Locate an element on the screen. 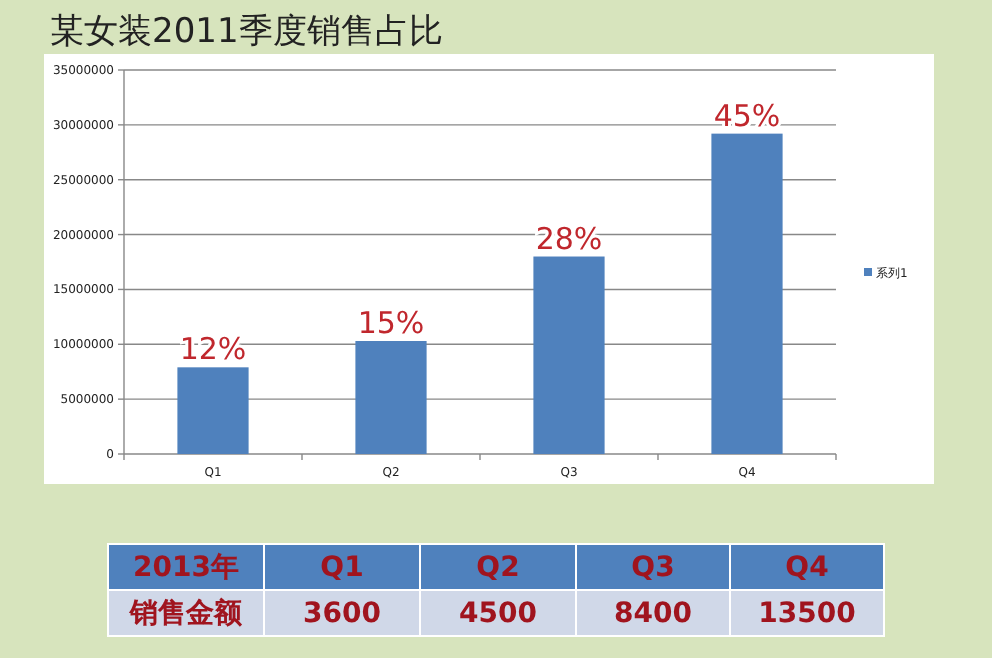  annotation: 15% is located at coordinates (391, 322).